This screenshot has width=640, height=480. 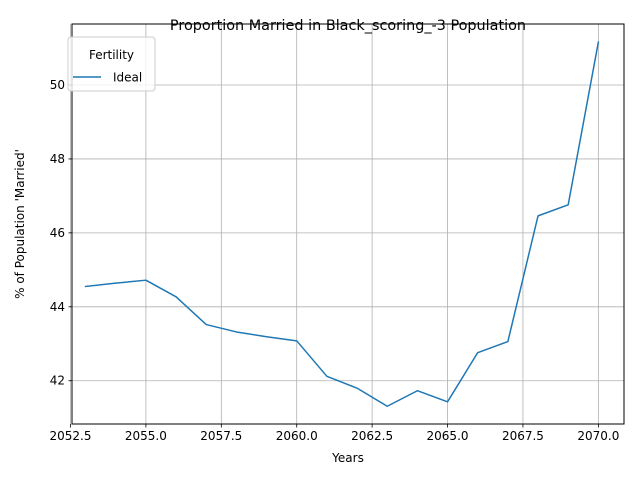 I want to click on legend-title: Fertility, so click(x=111, y=55).